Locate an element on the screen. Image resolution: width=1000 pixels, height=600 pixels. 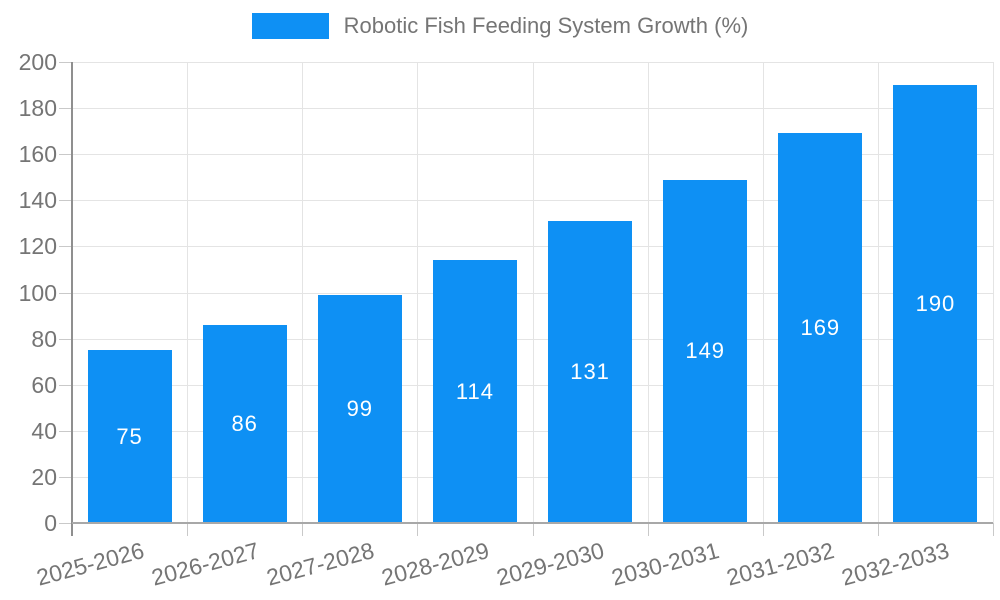
bar-2029-2030 is located at coordinates (590, 372).